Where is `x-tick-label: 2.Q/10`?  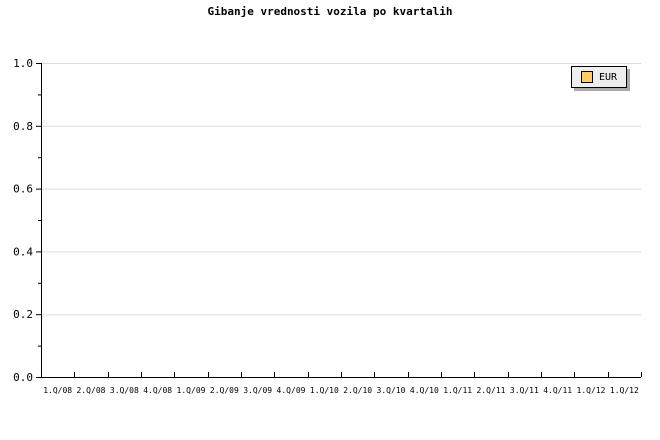 x-tick-label: 2.Q/10 is located at coordinates (357, 390).